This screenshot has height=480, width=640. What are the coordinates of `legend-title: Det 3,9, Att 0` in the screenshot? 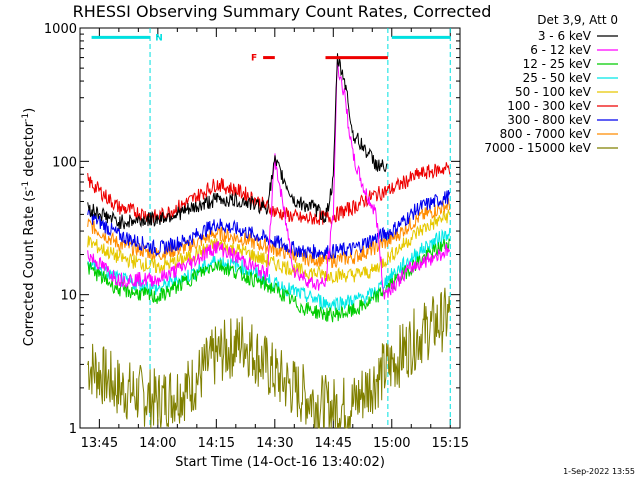 It's located at (577, 20).